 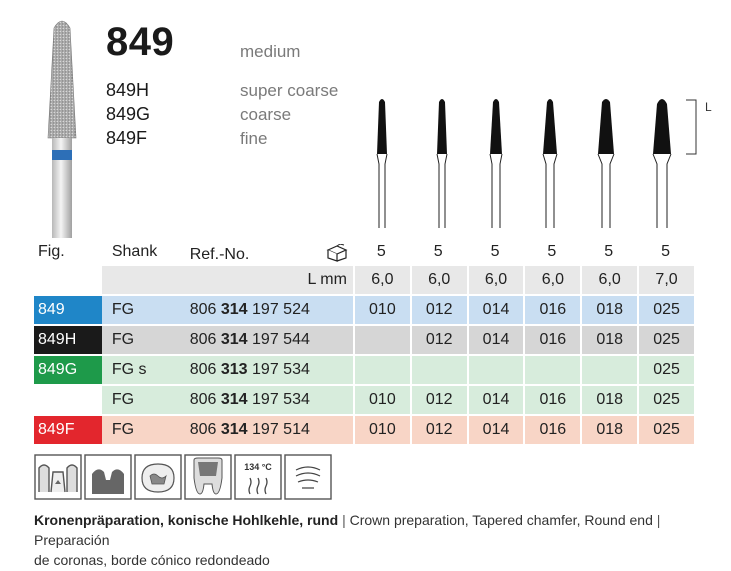 What do you see at coordinates (128, 90) in the screenshot?
I see `variant-name: 849H` at bounding box center [128, 90].